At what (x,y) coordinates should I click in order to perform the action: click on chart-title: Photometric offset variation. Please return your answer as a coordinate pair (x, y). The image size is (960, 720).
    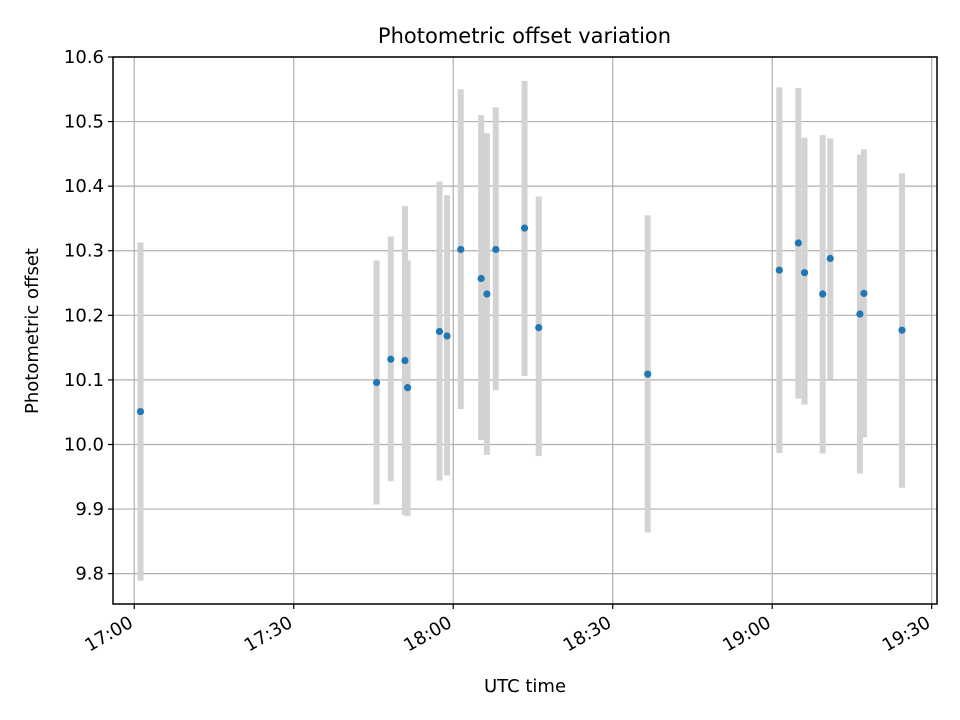
    Looking at the image, I should click on (524, 36).